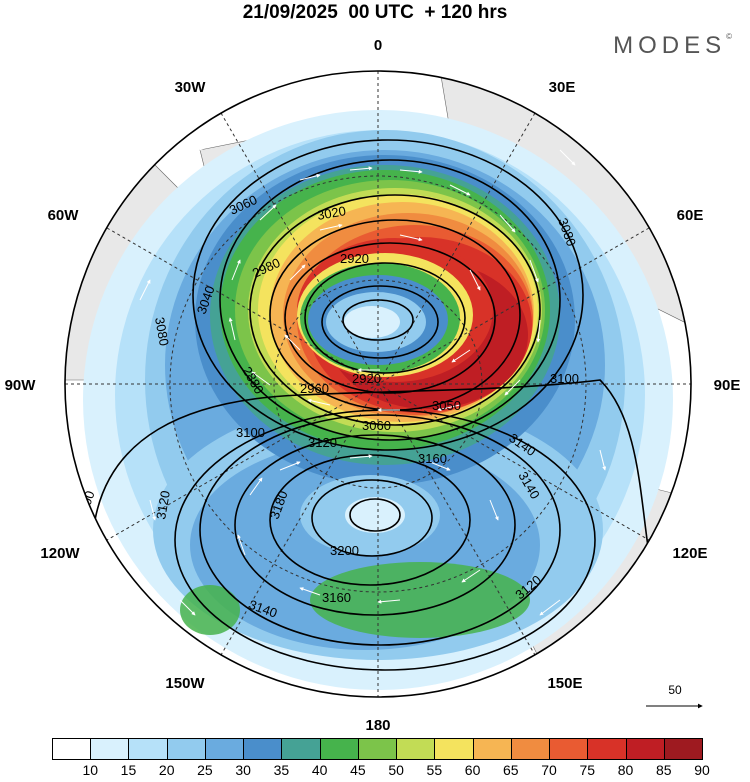  What do you see at coordinates (549, 770) in the screenshot?
I see `legend-tick-label: 70` at bounding box center [549, 770].